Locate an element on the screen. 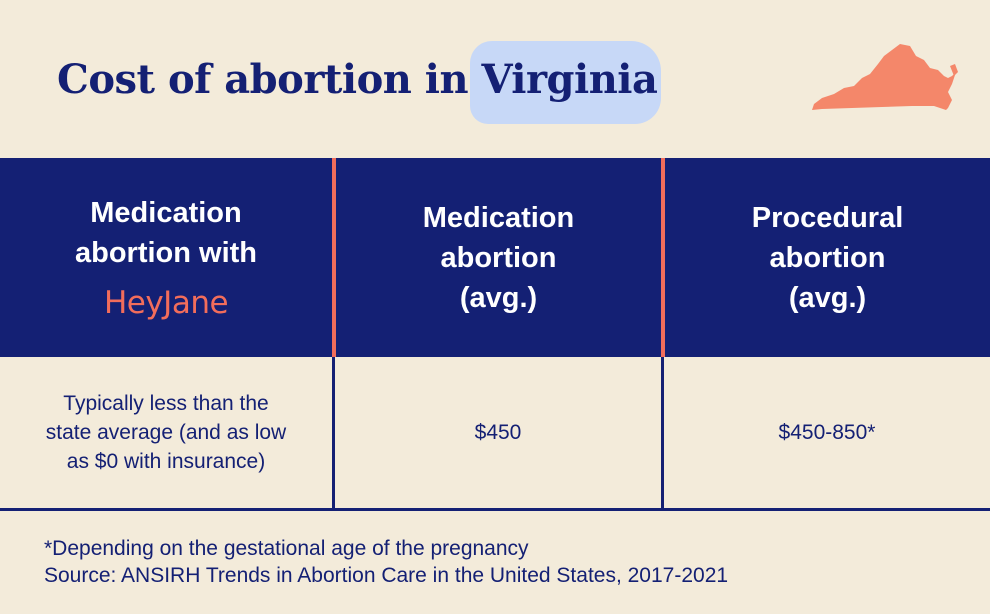  cell-line: $450 is located at coordinates (498, 432).